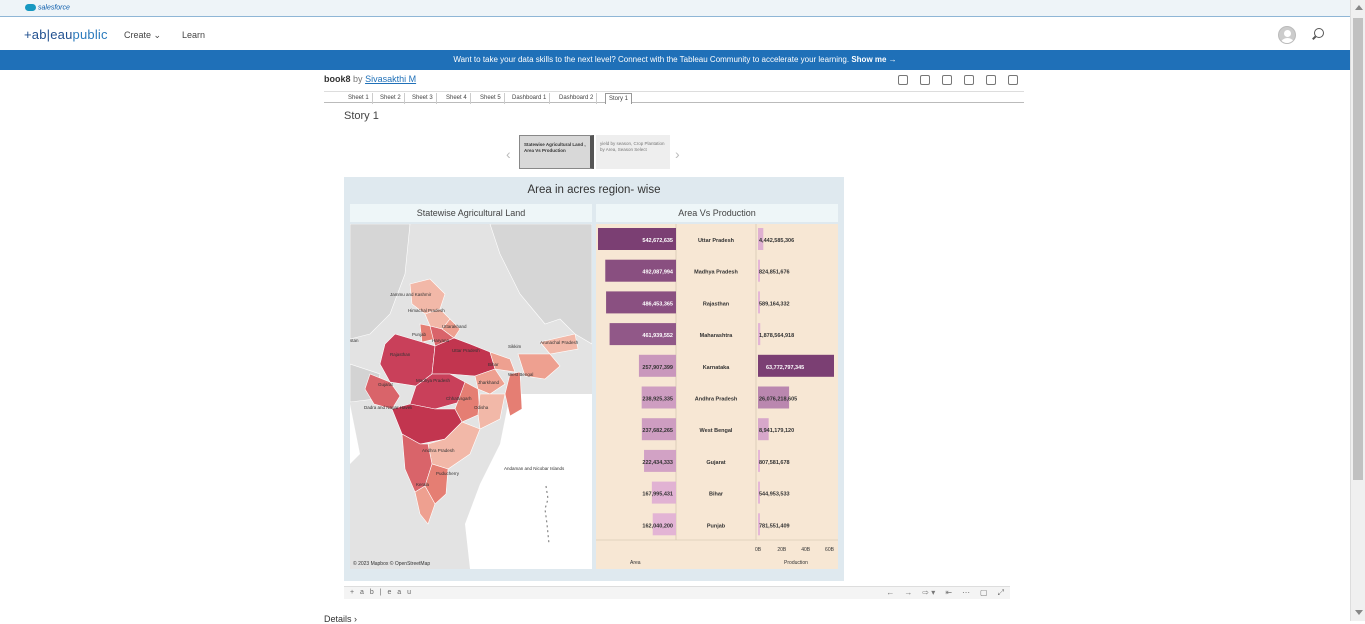  Describe the element at coordinates (530, 98) in the screenshot. I see `tab-dashboard-1: Dashboard 1` at that location.